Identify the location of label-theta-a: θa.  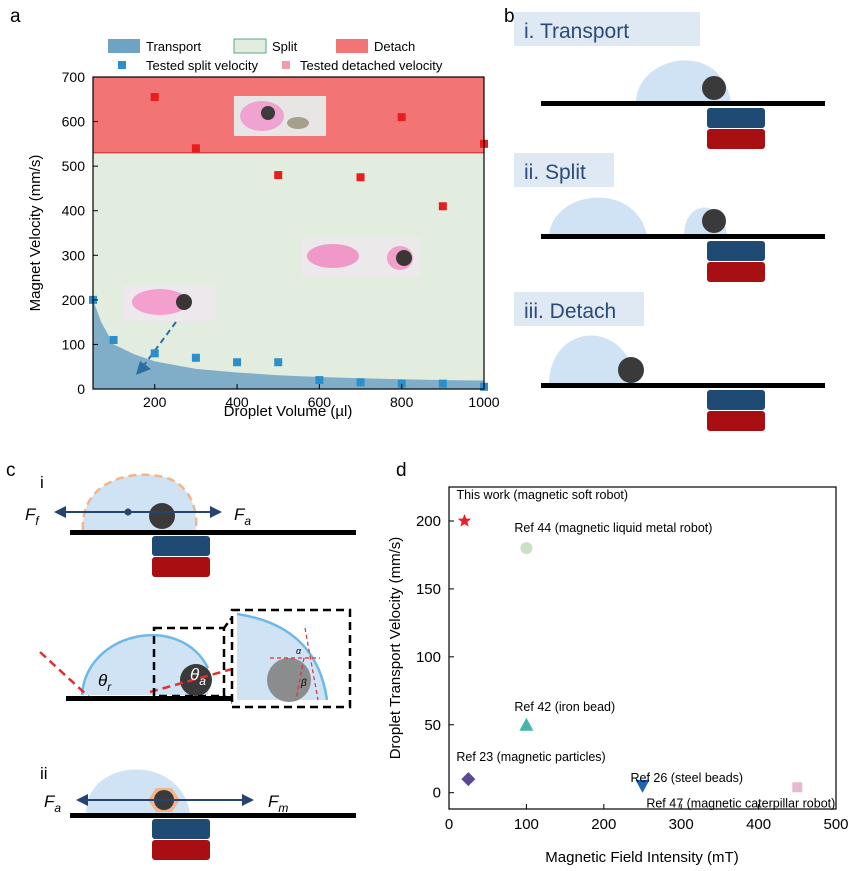
(198, 676).